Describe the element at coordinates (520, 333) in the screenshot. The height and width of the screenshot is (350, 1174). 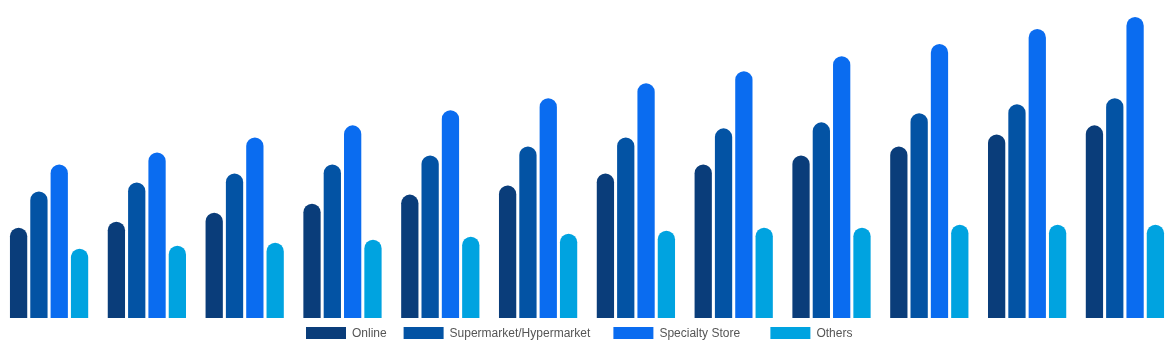
I see `legend-label: Supermarket/Hypermarket` at that location.